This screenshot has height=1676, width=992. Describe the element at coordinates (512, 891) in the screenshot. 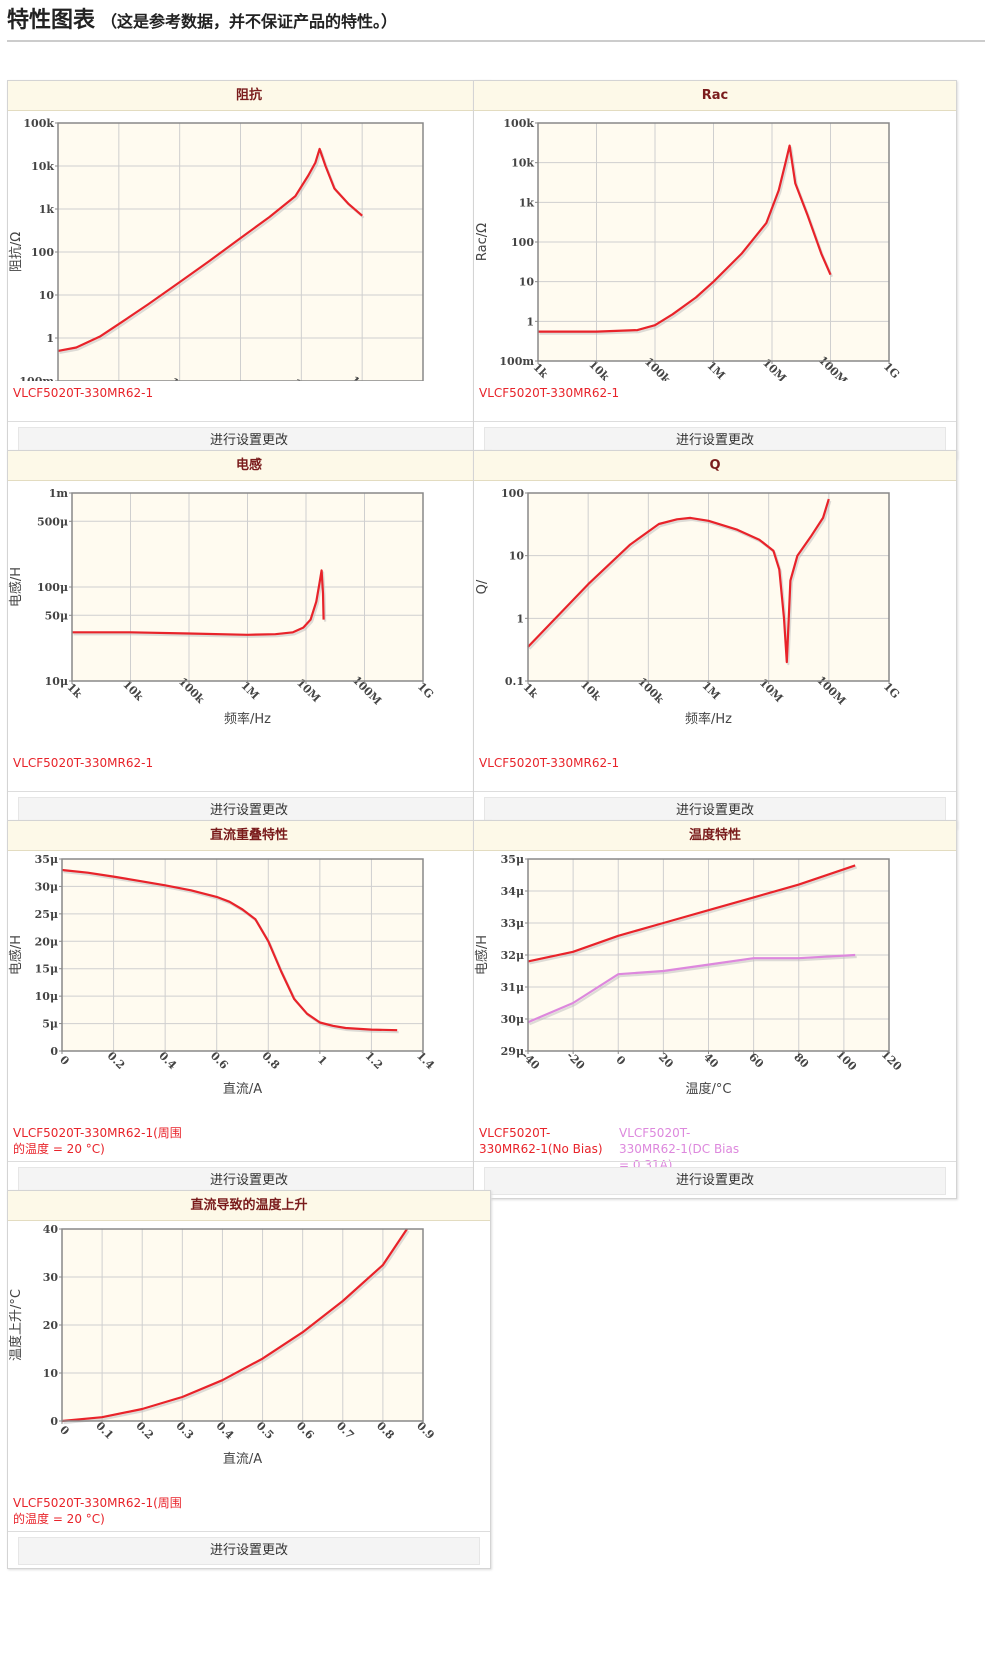

I see `y-tick-label: 34μ` at that location.